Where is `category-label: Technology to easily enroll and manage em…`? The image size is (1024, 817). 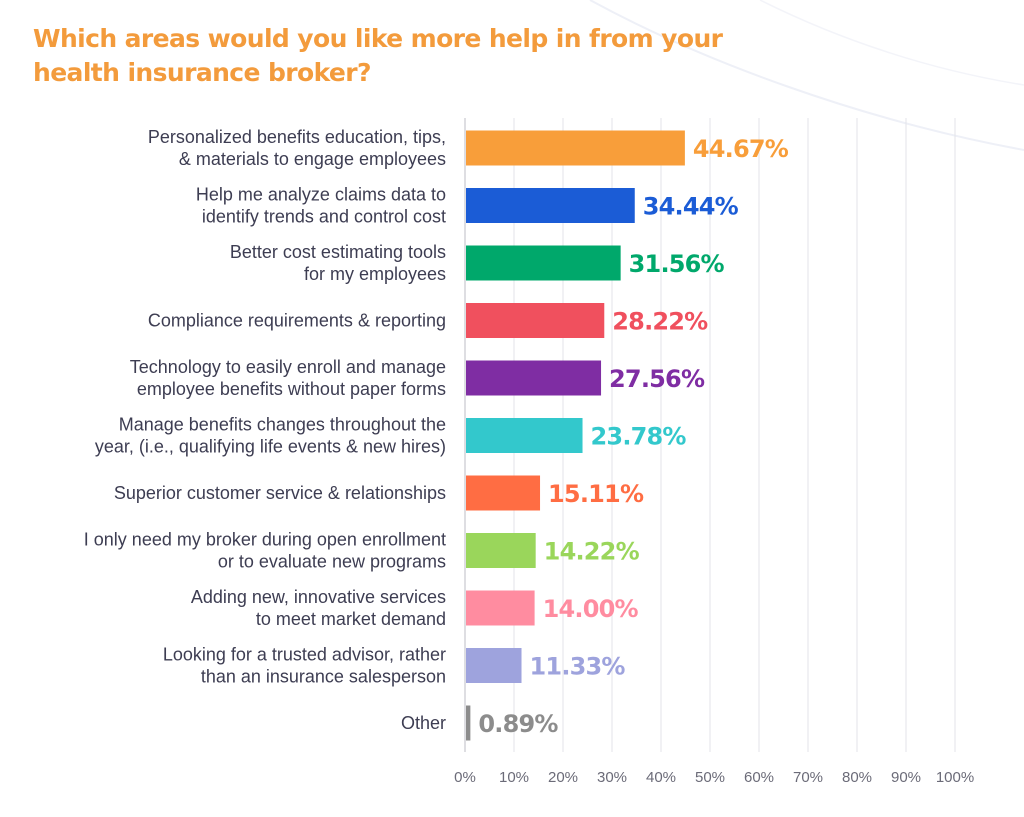 category-label: Technology to easily enroll and manage em… is located at coordinates (288, 378).